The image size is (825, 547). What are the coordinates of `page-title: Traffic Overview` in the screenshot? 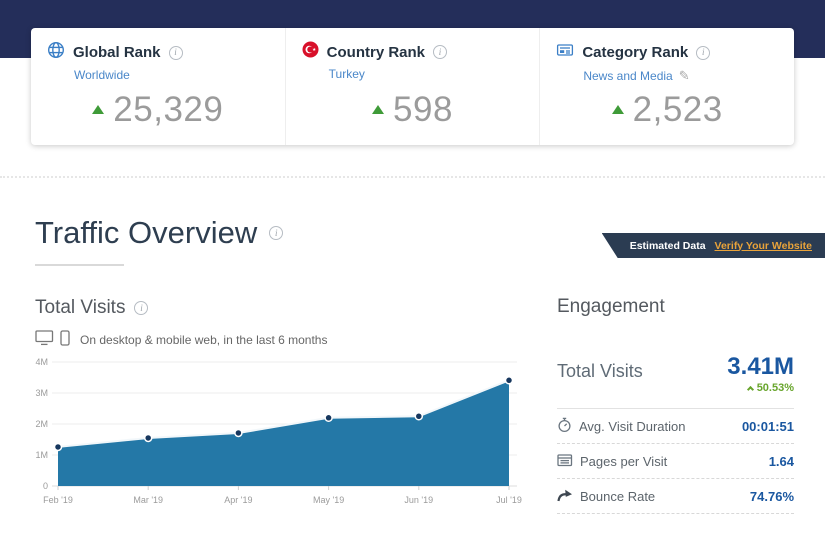 It's located at (146, 232).